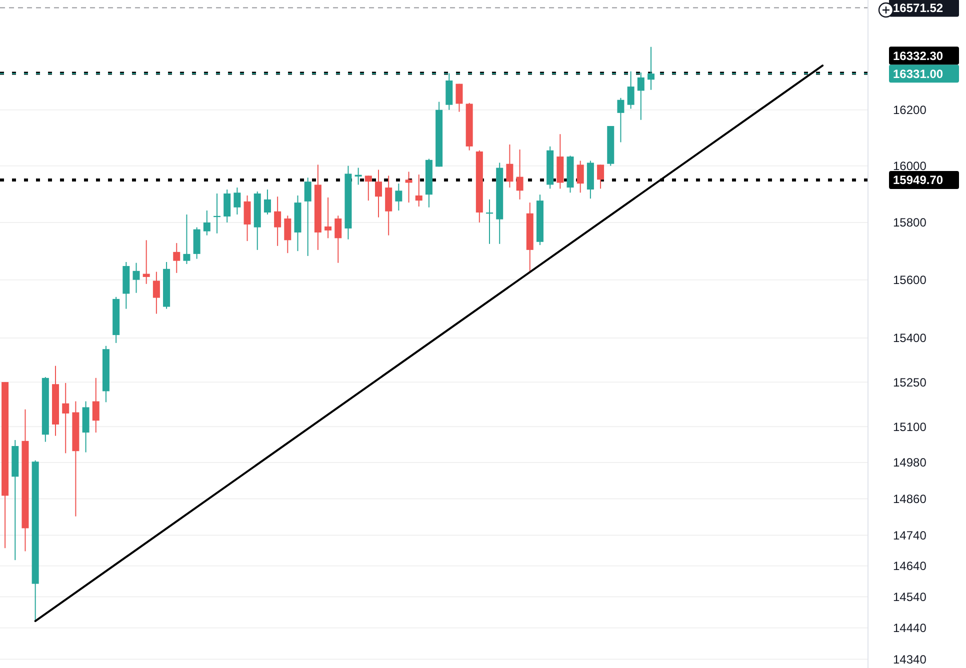  What do you see at coordinates (910, 535) in the screenshot?
I see `y-tick-label: 14740` at bounding box center [910, 535].